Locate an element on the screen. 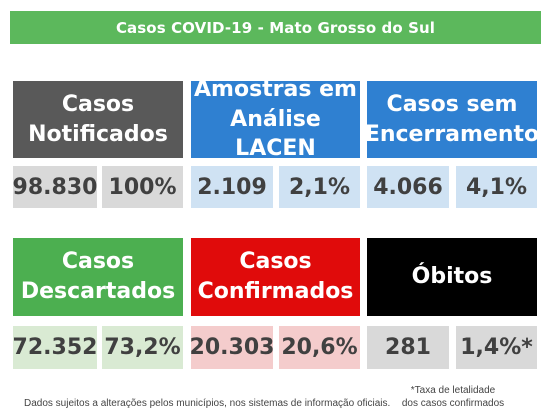  value-sem-encerramento-percent: 4,1% is located at coordinates (496, 187).